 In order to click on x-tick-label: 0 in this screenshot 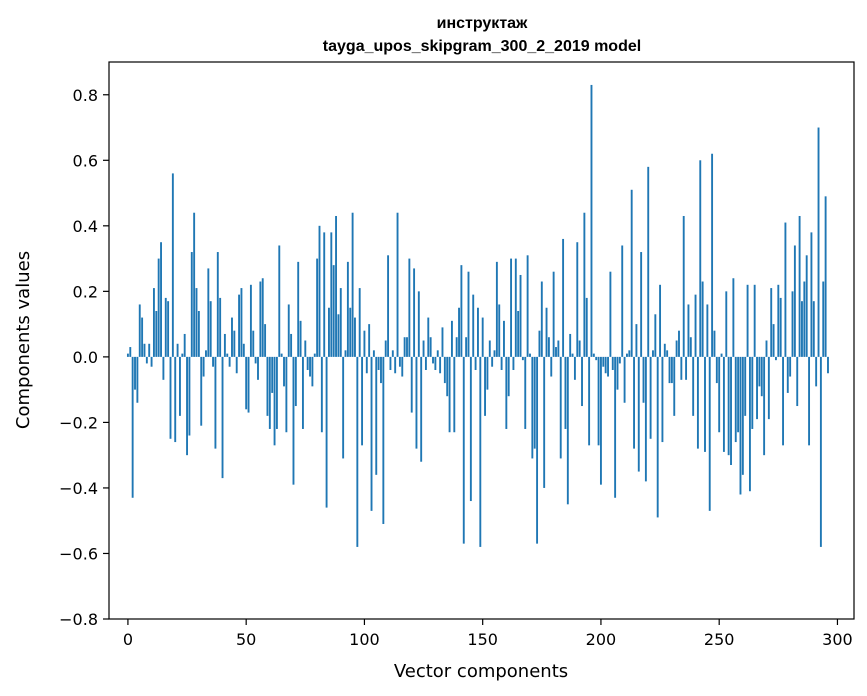, I will do `click(128, 639)`.